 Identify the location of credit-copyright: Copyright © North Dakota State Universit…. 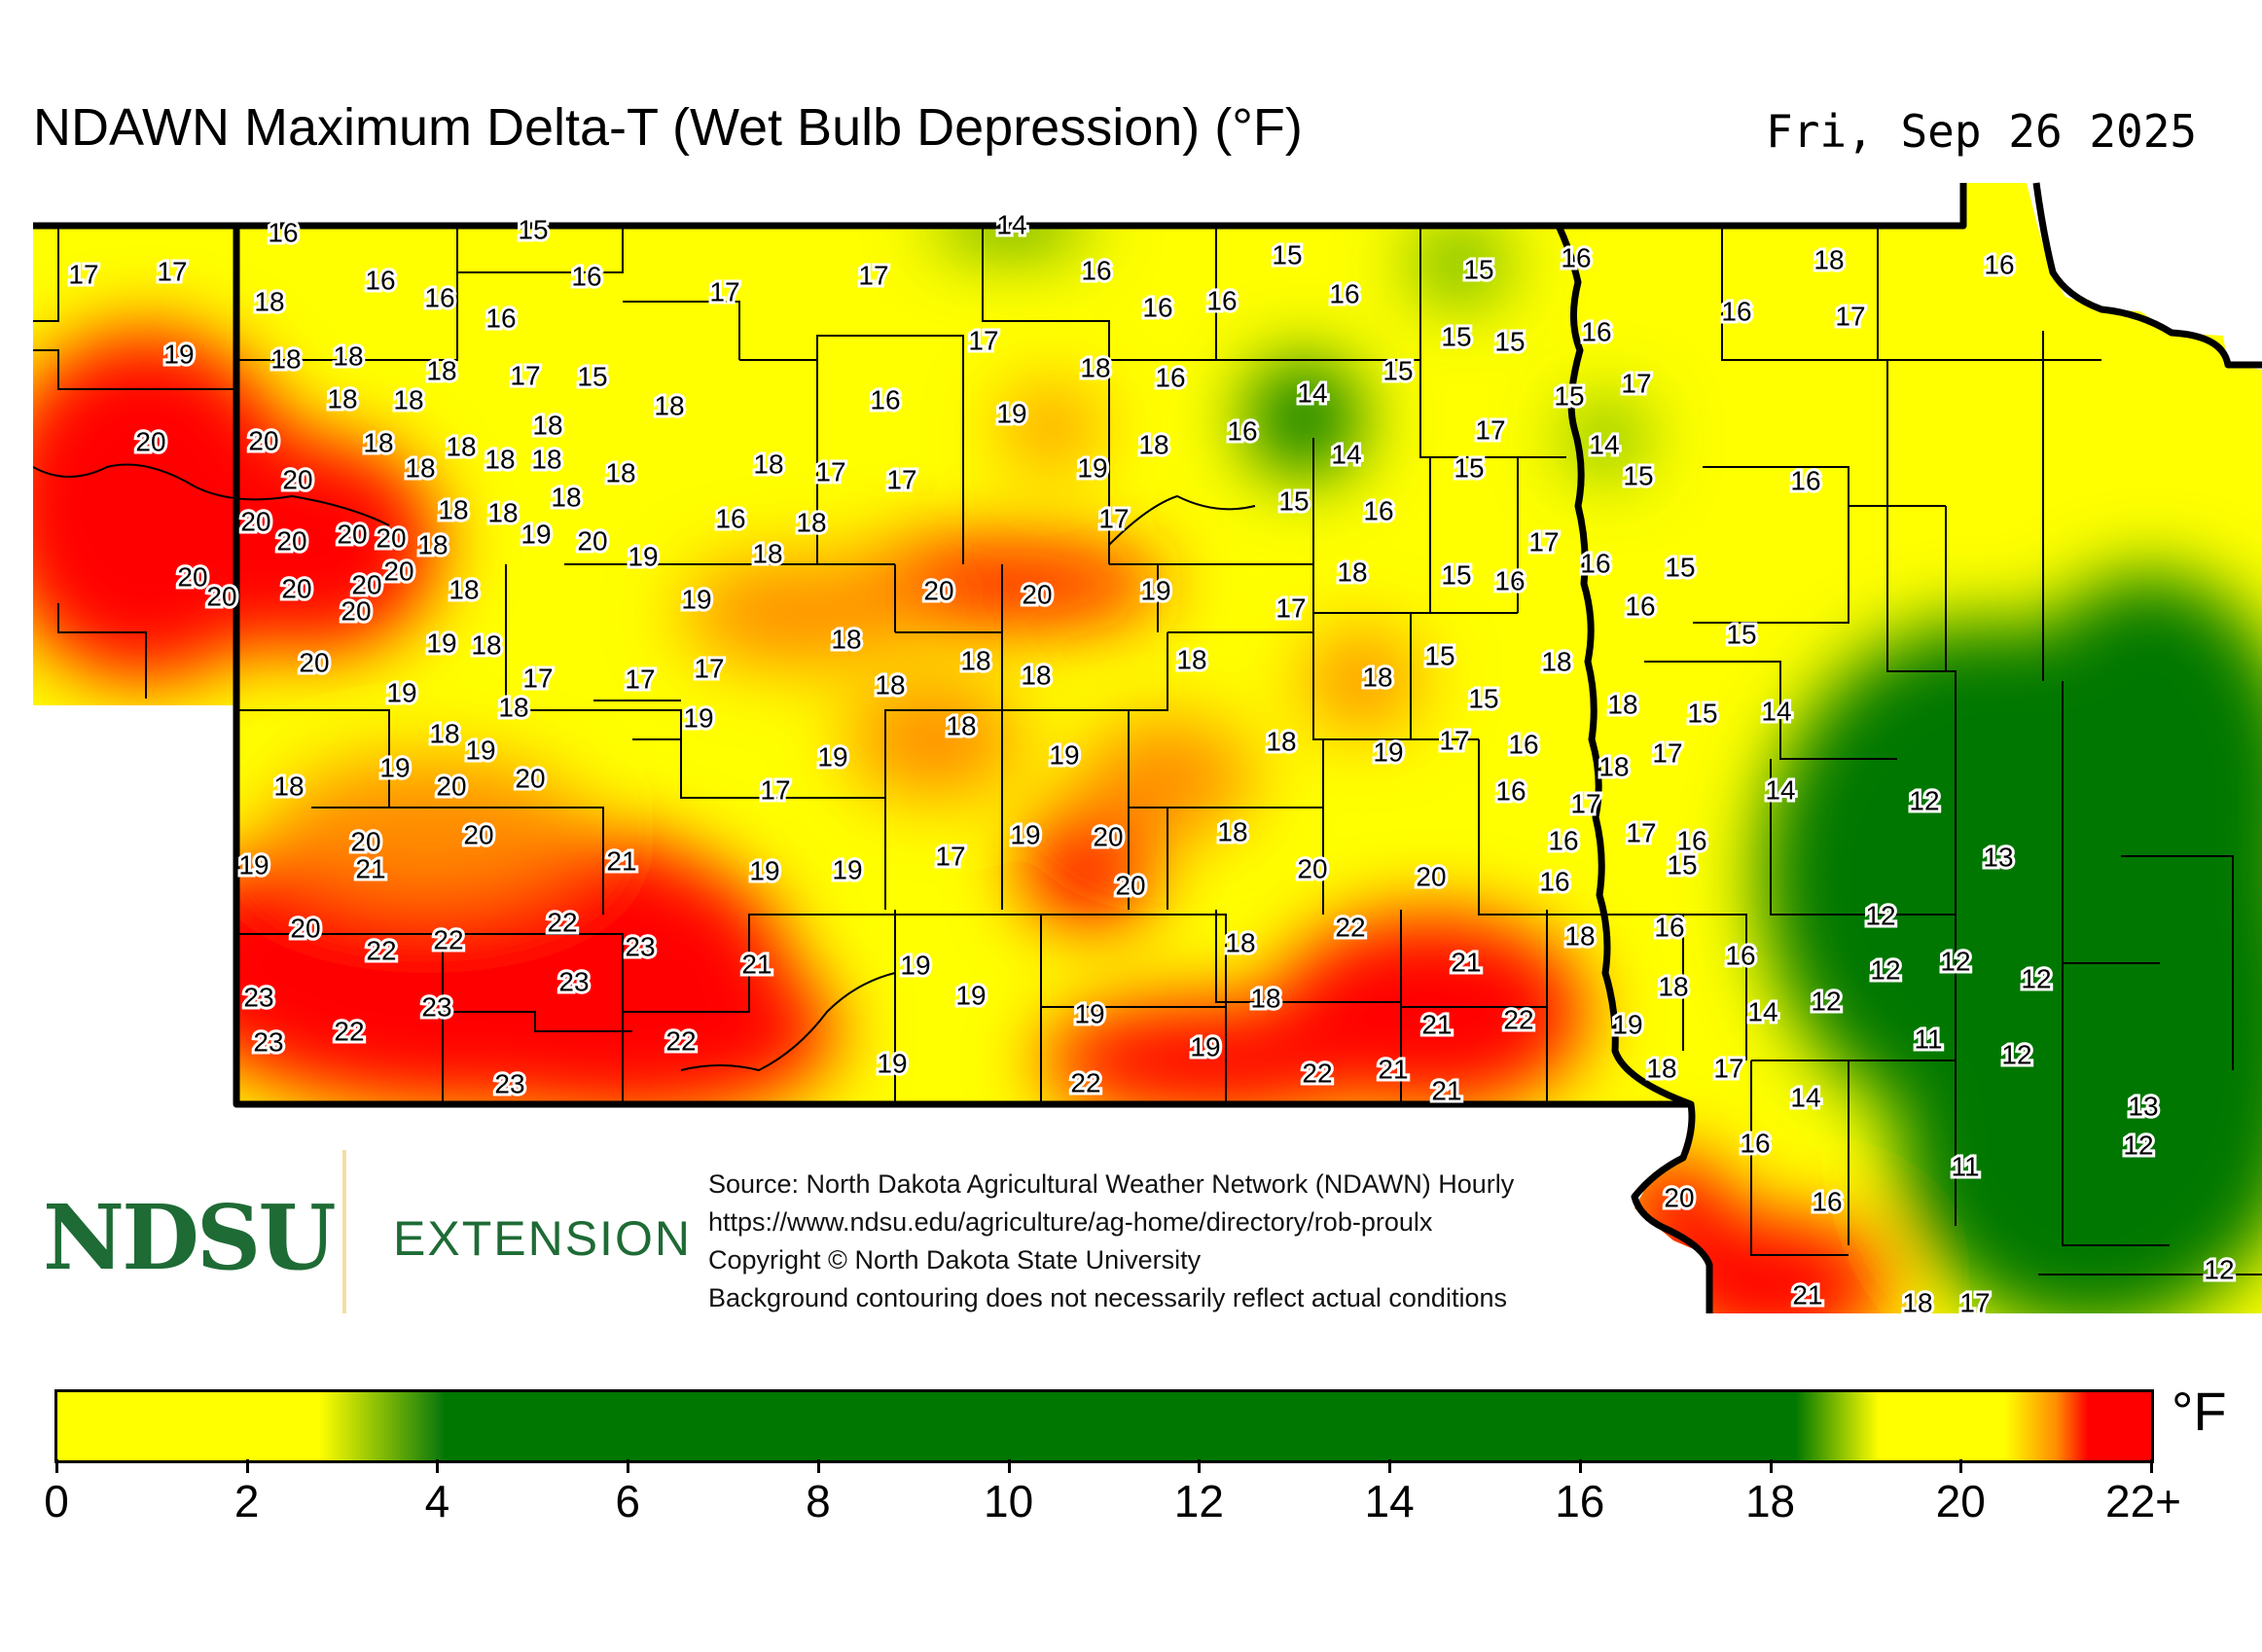
(955, 1260).